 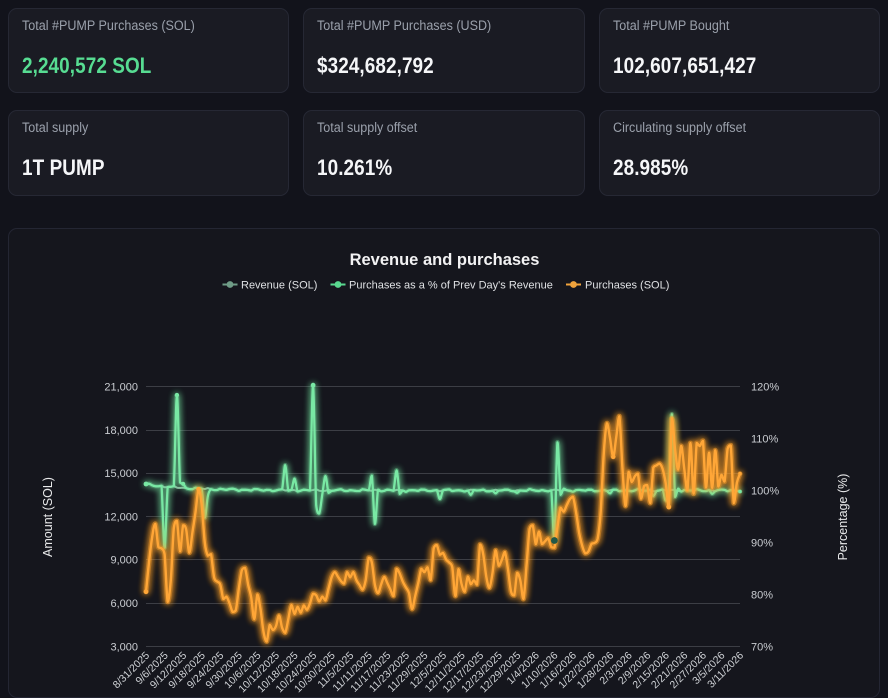 I want to click on svg-text: 100%, so click(x=765, y=492).